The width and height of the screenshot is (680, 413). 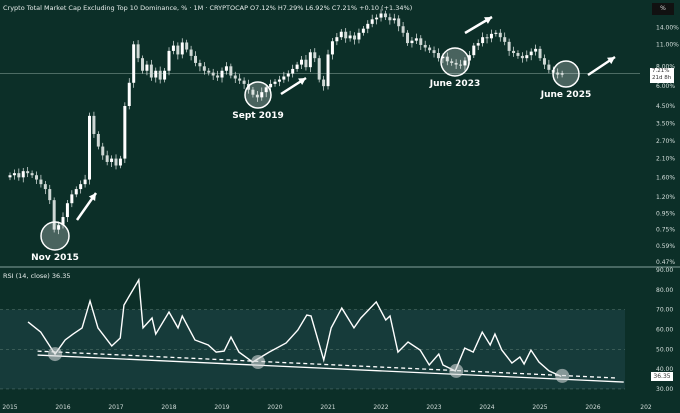 What do you see at coordinates (664, 329) in the screenshot?
I see `rsi-axis-label: 60.00` at bounding box center [664, 329].